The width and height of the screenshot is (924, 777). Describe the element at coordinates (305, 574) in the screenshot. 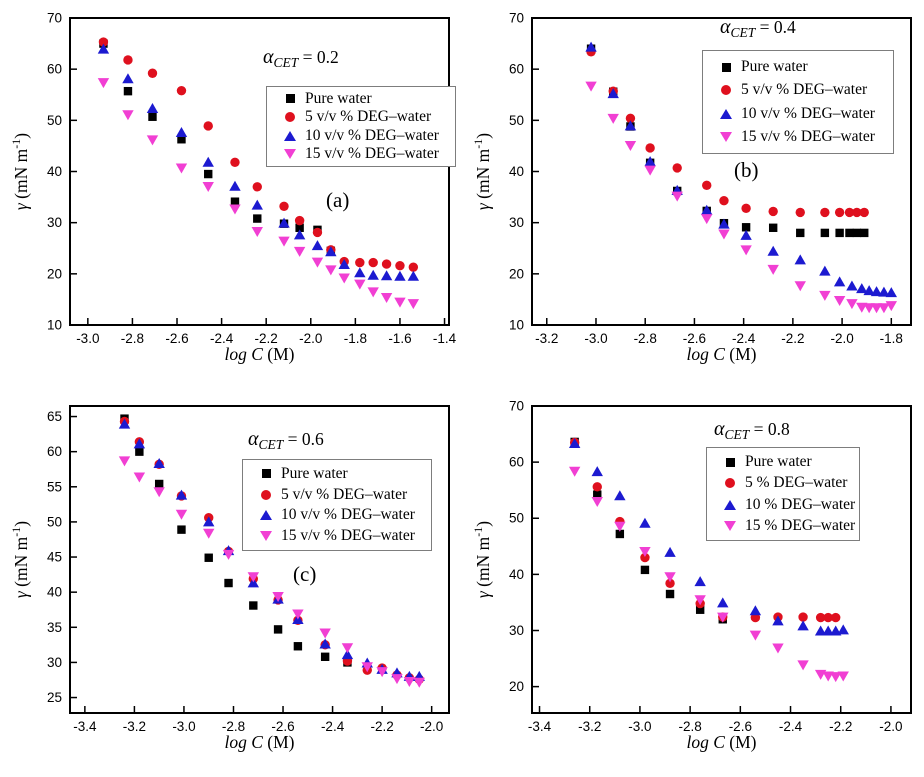

I see `panel-letter: (c)` at that location.